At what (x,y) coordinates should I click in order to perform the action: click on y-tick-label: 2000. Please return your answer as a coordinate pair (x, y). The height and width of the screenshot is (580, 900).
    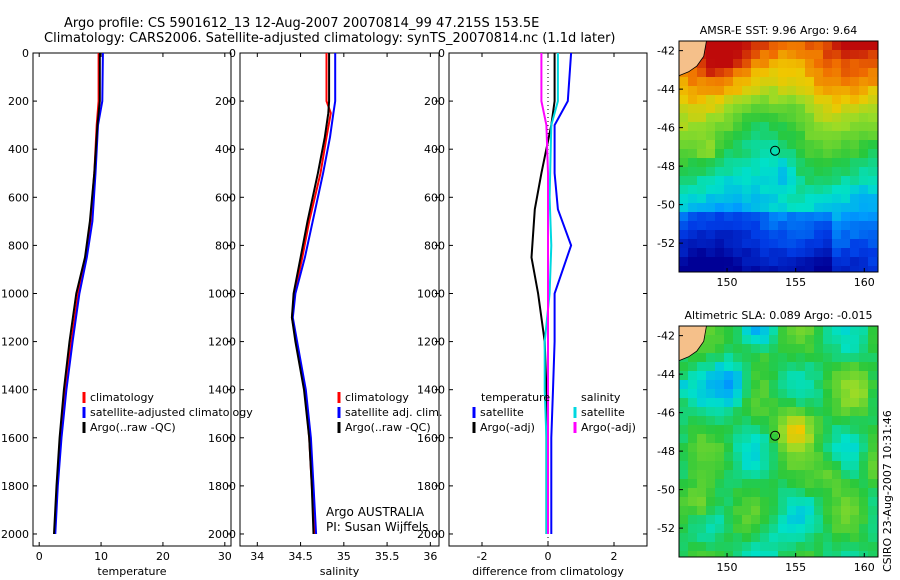
    Looking at the image, I should click on (431, 534).